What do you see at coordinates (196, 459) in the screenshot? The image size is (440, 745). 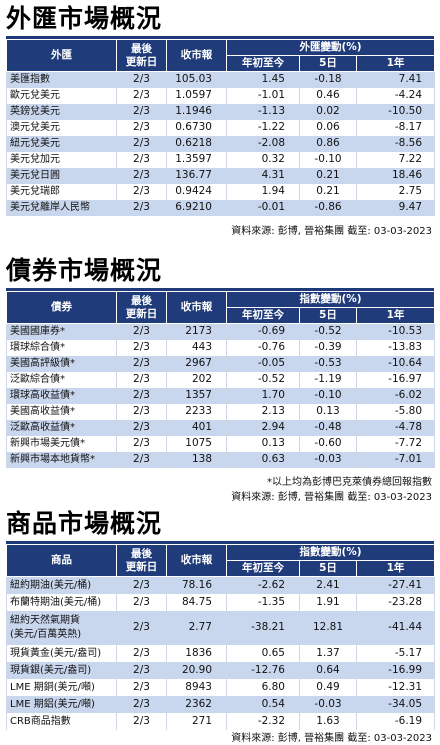 I see `row-quote: 138` at bounding box center [196, 459].